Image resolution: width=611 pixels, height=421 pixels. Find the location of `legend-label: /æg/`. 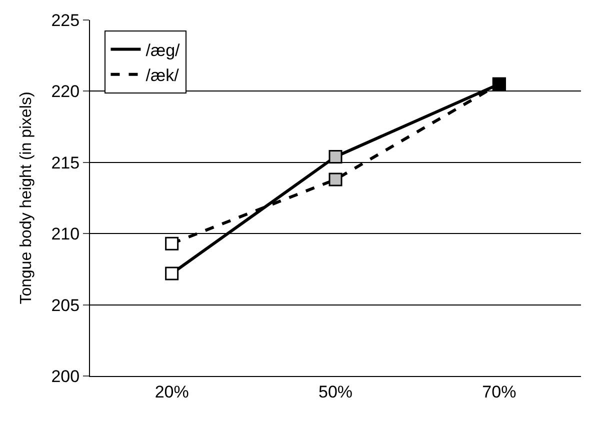

legend-label: /æg/ is located at coordinates (163, 50).